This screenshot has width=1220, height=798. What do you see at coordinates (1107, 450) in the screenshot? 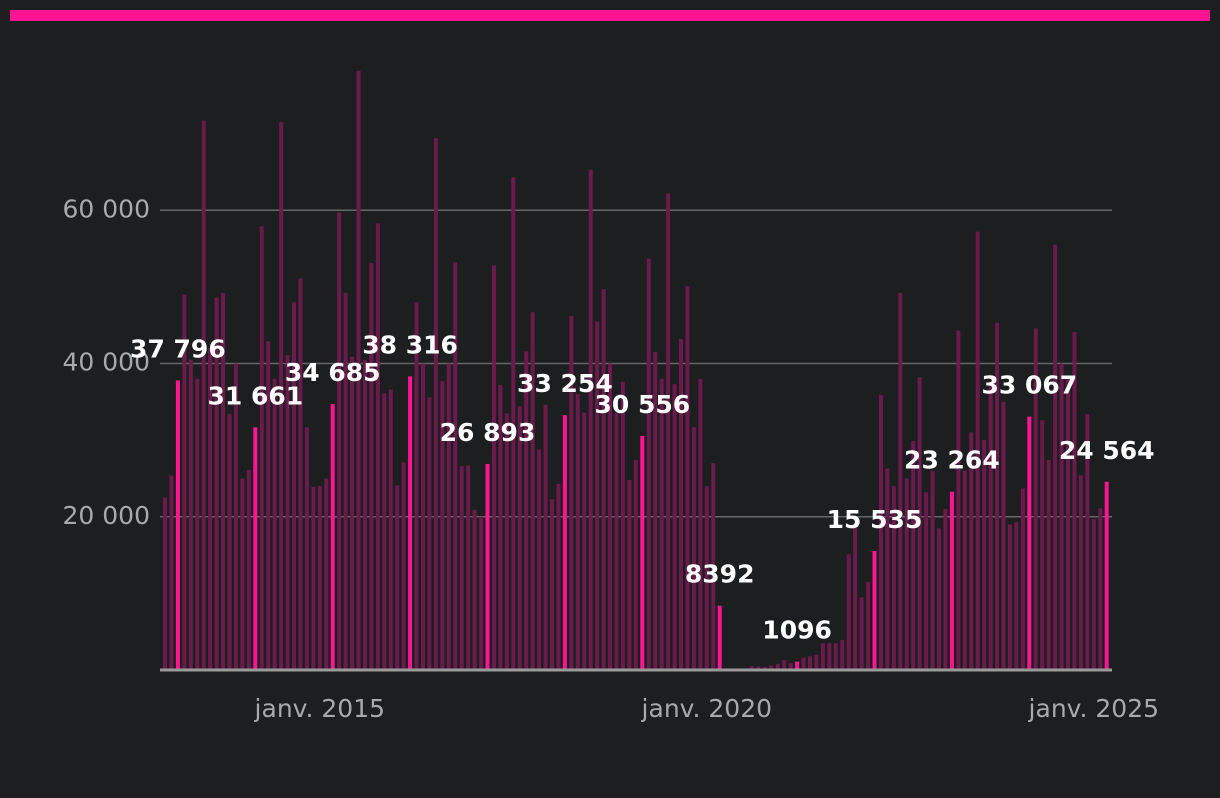
I see `value-label: 24 564` at bounding box center [1107, 450].